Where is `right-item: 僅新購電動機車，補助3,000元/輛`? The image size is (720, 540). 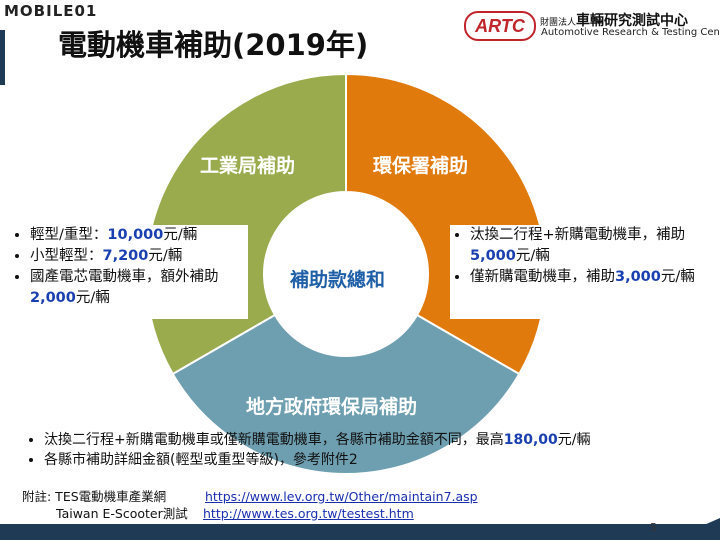
right-item: 僅新購電動機車，補助3,000元/輛 is located at coordinates (591, 277).